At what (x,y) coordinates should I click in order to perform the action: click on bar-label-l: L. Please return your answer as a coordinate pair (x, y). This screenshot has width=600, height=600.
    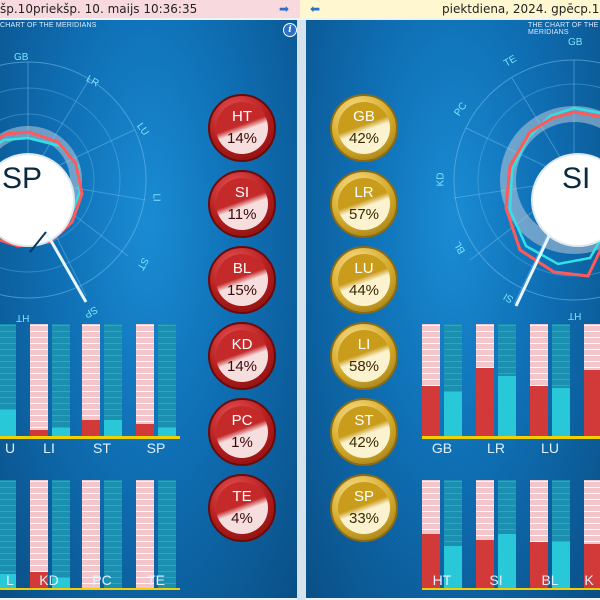
    Looking at the image, I should click on (10, 580).